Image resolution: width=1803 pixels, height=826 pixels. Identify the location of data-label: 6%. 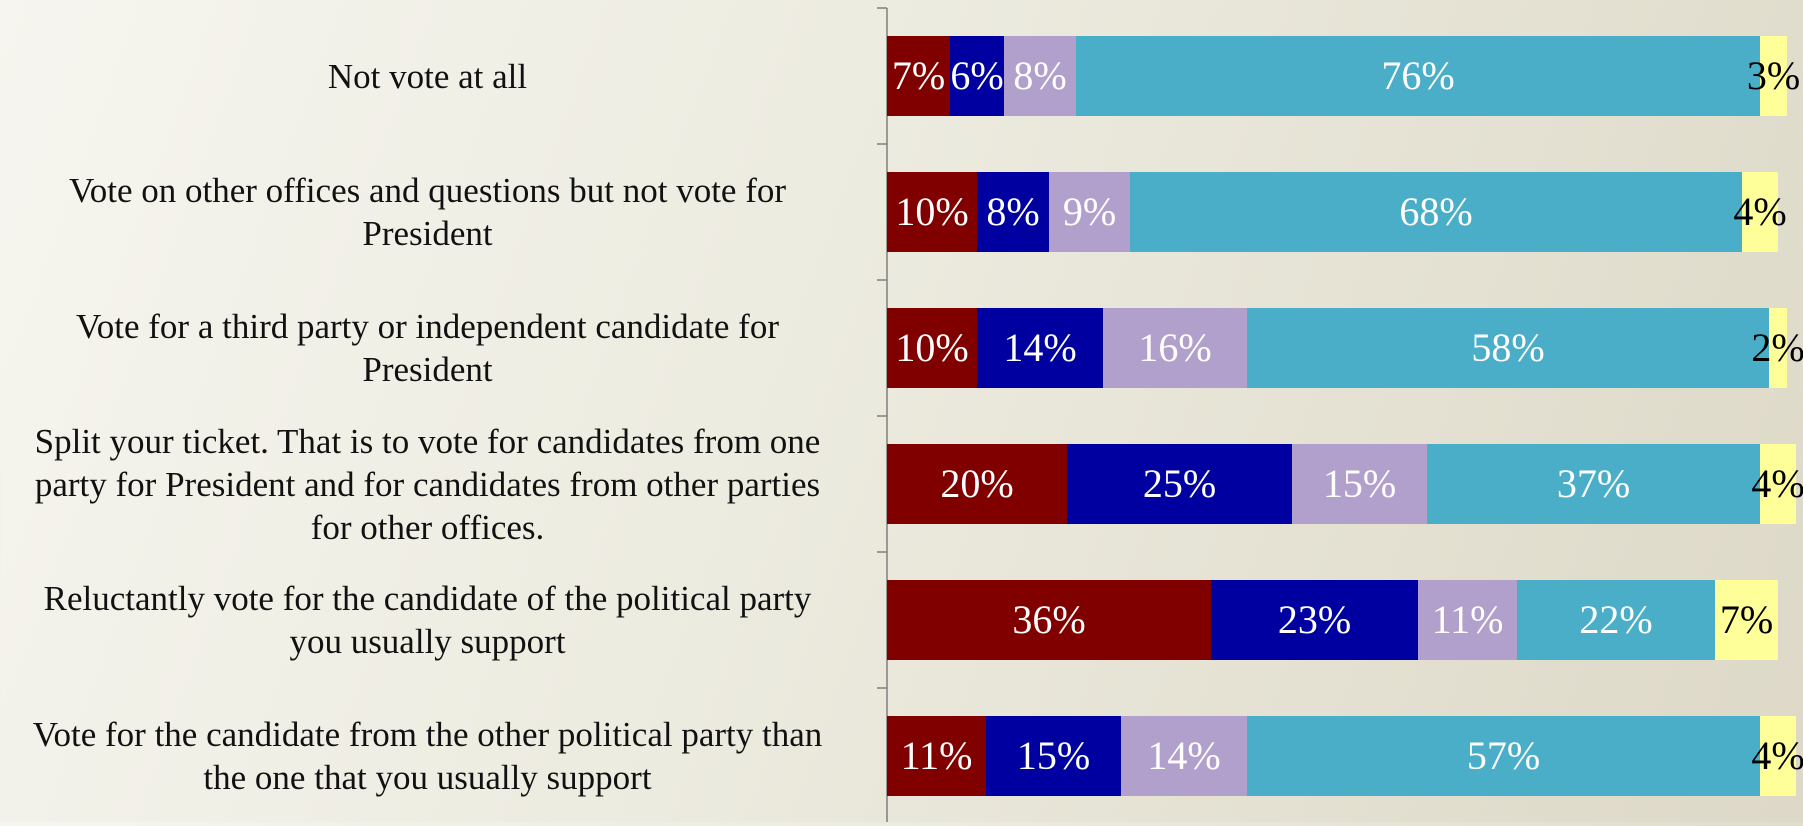
(976, 75).